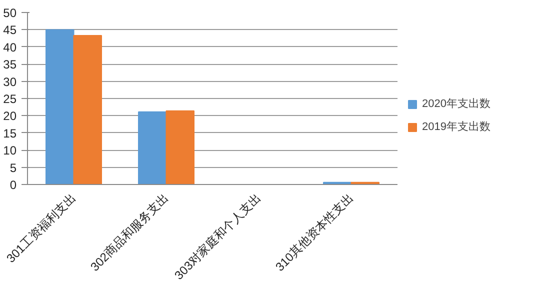 The height and width of the screenshot is (306, 553). What do you see at coordinates (456, 127) in the screenshot?
I see `legend-label: 2019年支出数` at bounding box center [456, 127].